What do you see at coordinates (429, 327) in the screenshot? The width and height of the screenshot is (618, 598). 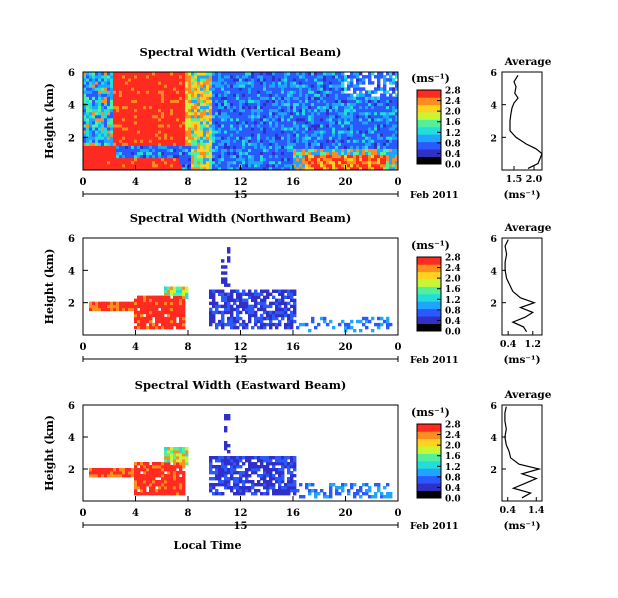 I see `colorbar-segment` at bounding box center [429, 327].